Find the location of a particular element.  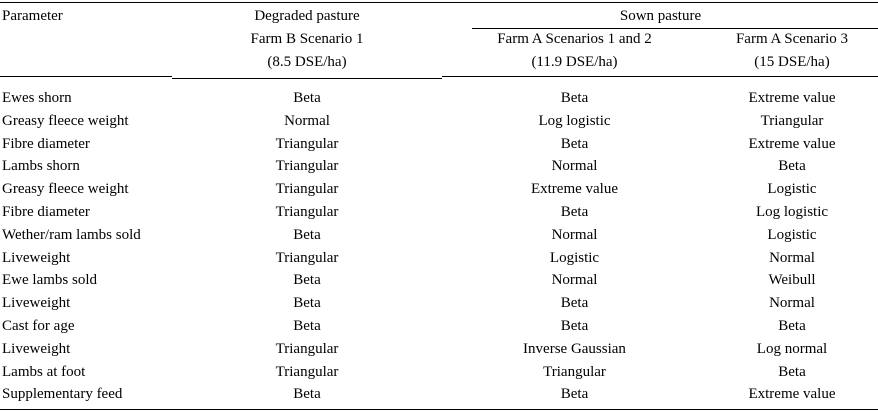

sownA-cell: Triangular is located at coordinates (574, 372).